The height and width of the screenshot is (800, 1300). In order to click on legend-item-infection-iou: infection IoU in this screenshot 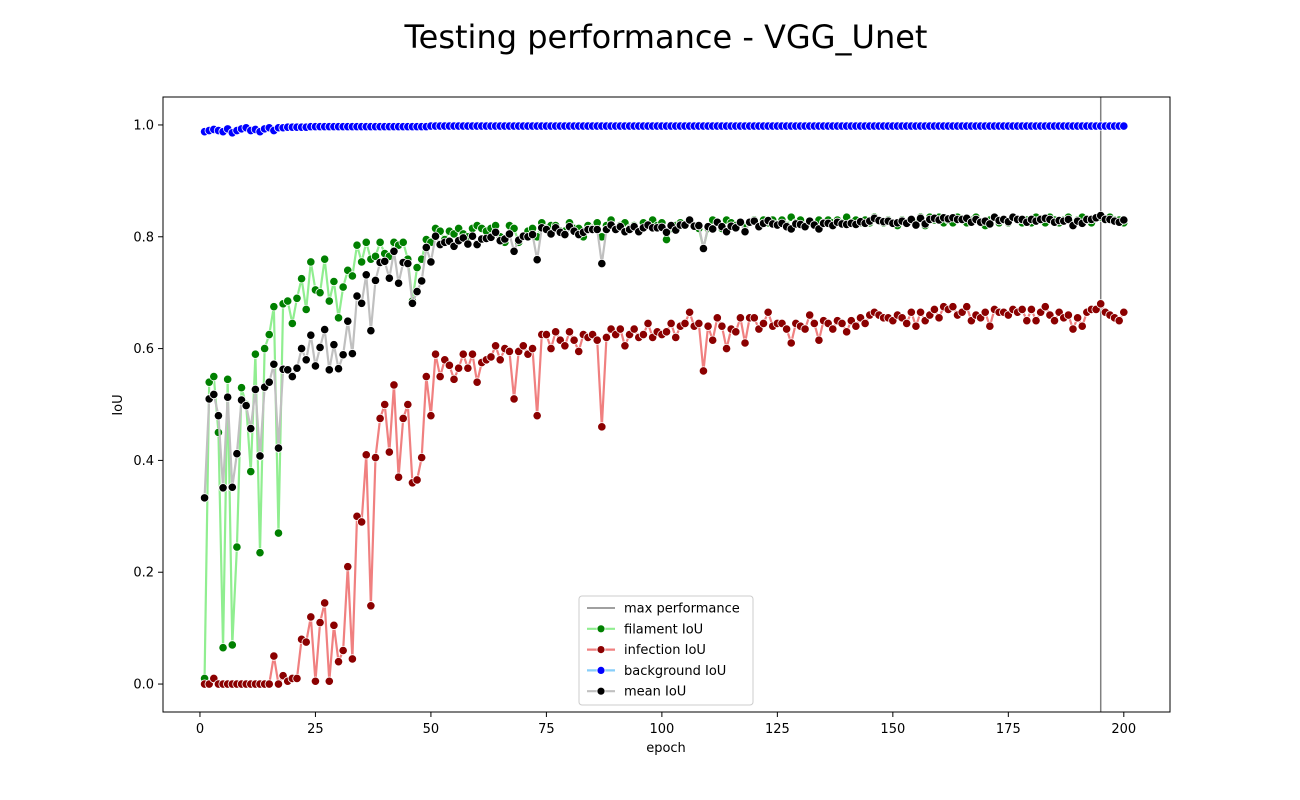, I will do `click(646, 650)`.